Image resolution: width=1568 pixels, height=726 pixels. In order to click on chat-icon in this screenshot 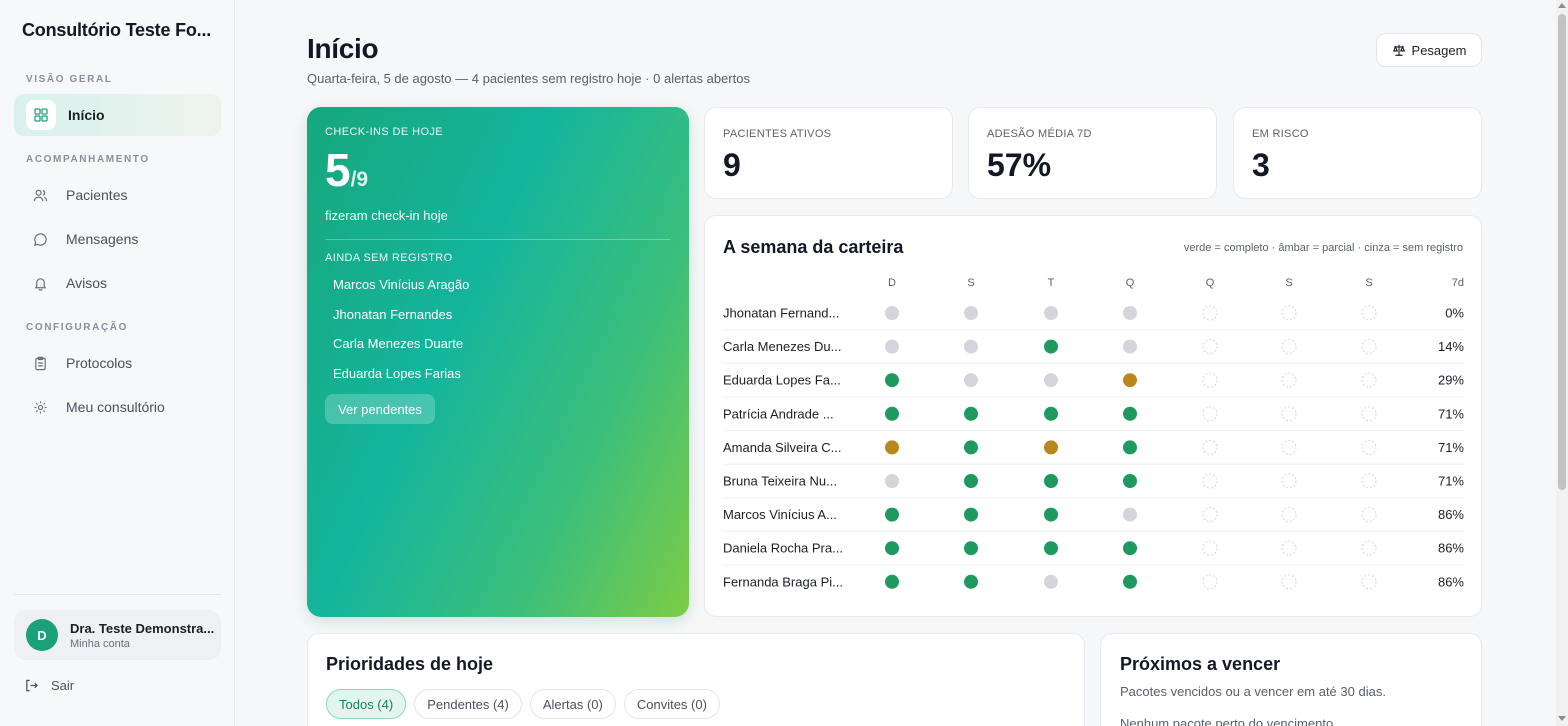, I will do `click(40, 239)`.